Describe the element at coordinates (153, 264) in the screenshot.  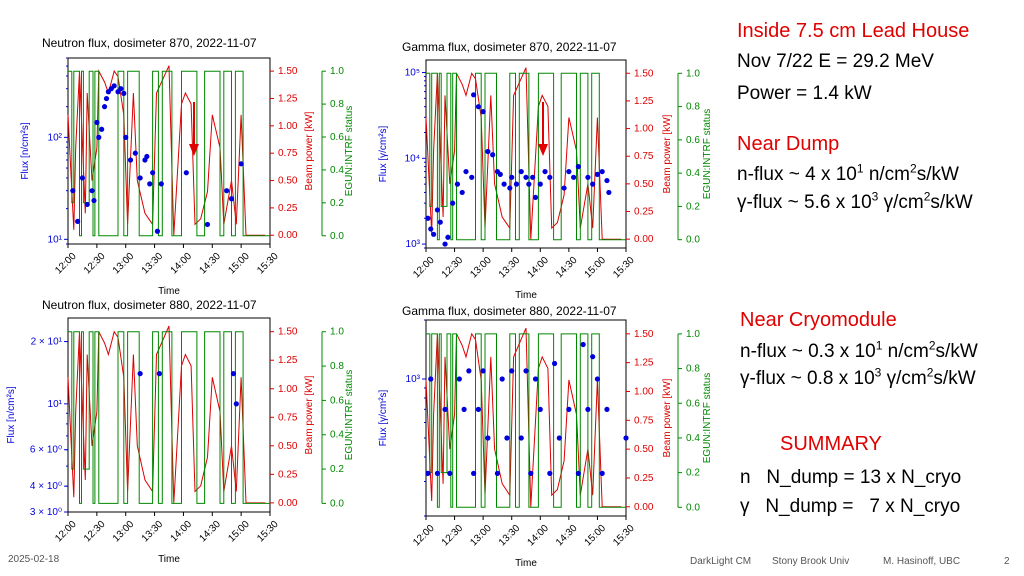
I see `x-tick-label: 13:30` at that location.